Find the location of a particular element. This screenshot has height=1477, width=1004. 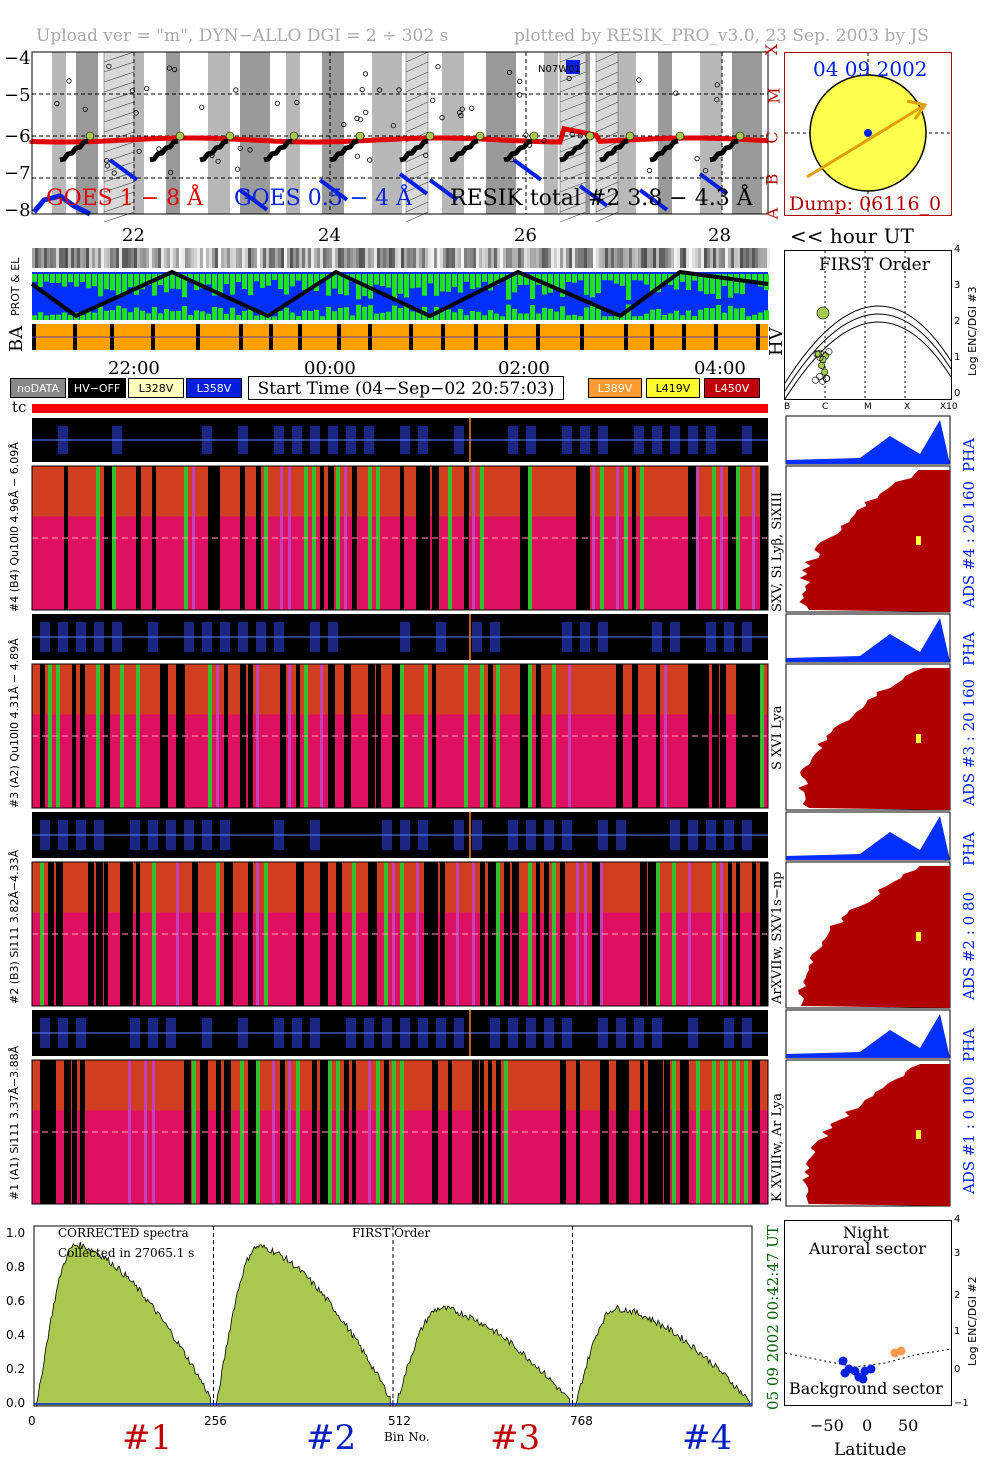

class-letter-b: B is located at coordinates (772, 179).